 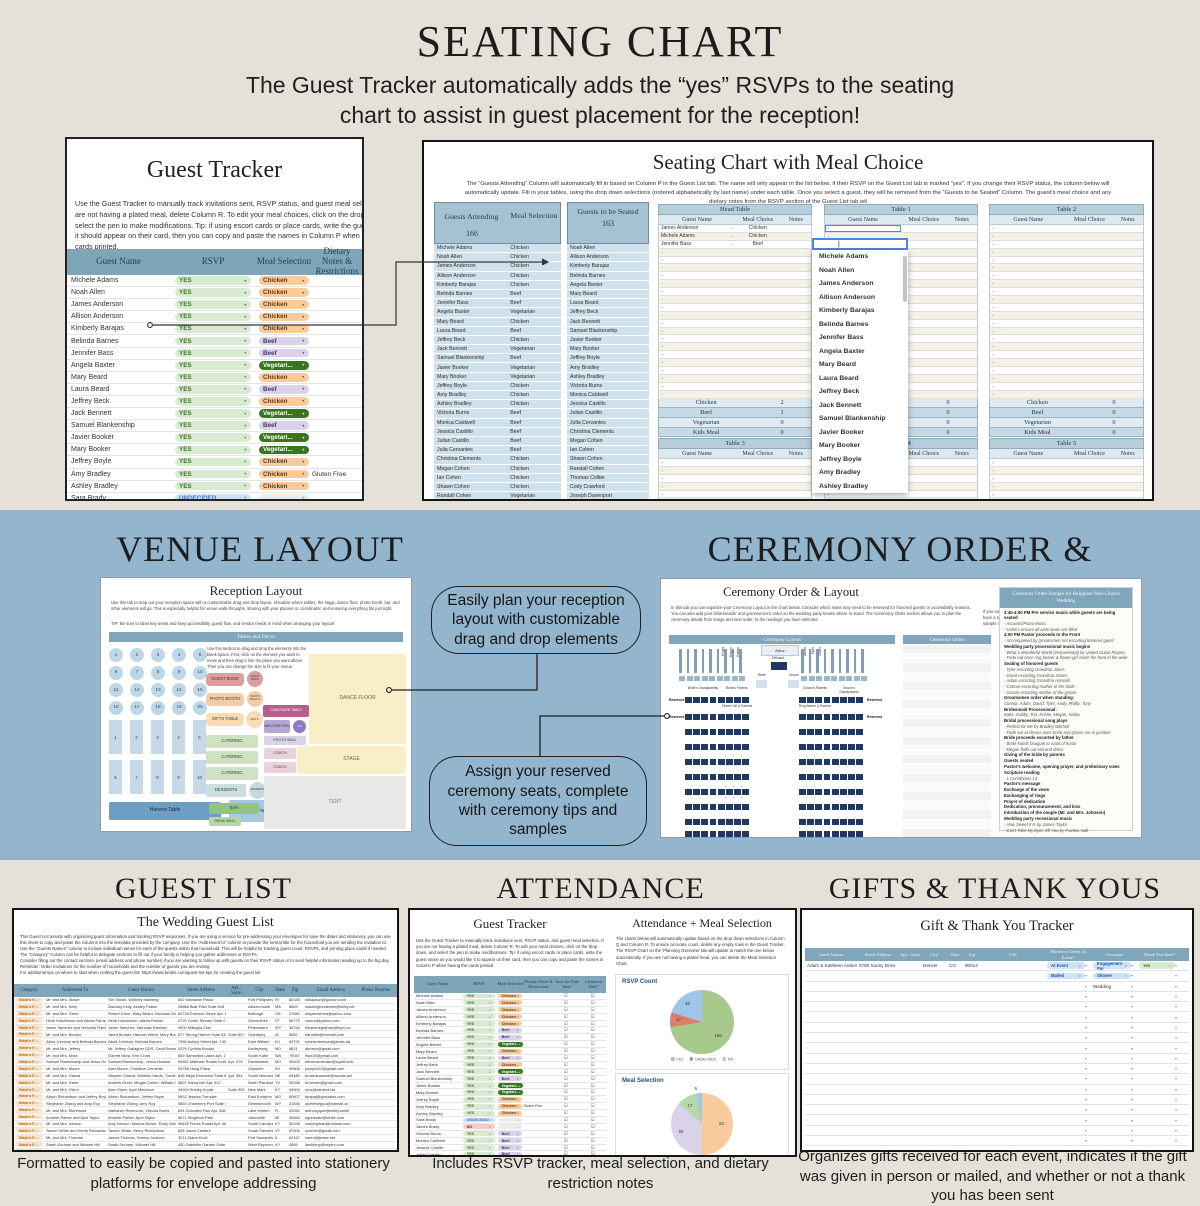 What do you see at coordinates (118, 328) in the screenshot?
I see `guest-name-cell: Kimberly Barajas` at bounding box center [118, 328].